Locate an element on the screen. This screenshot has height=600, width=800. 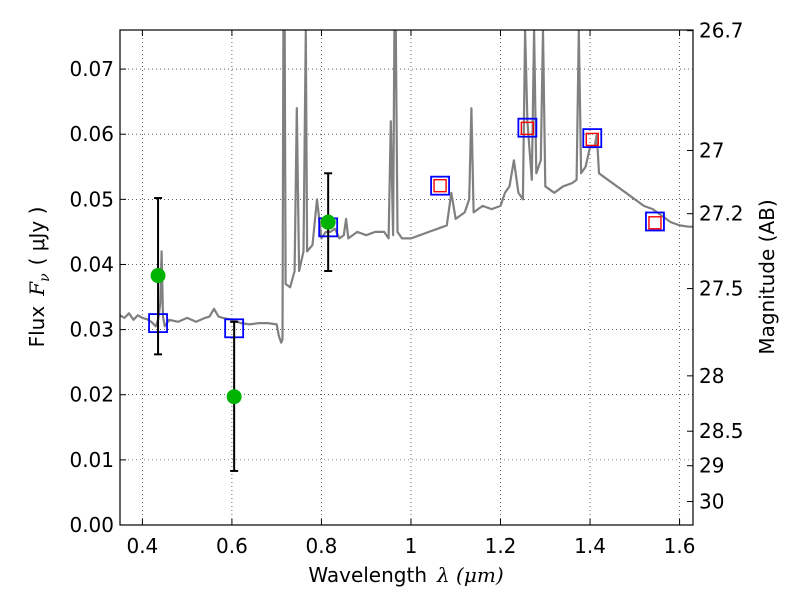
y2-axis-title: Magnitude (AB) is located at coordinates (767, 276).